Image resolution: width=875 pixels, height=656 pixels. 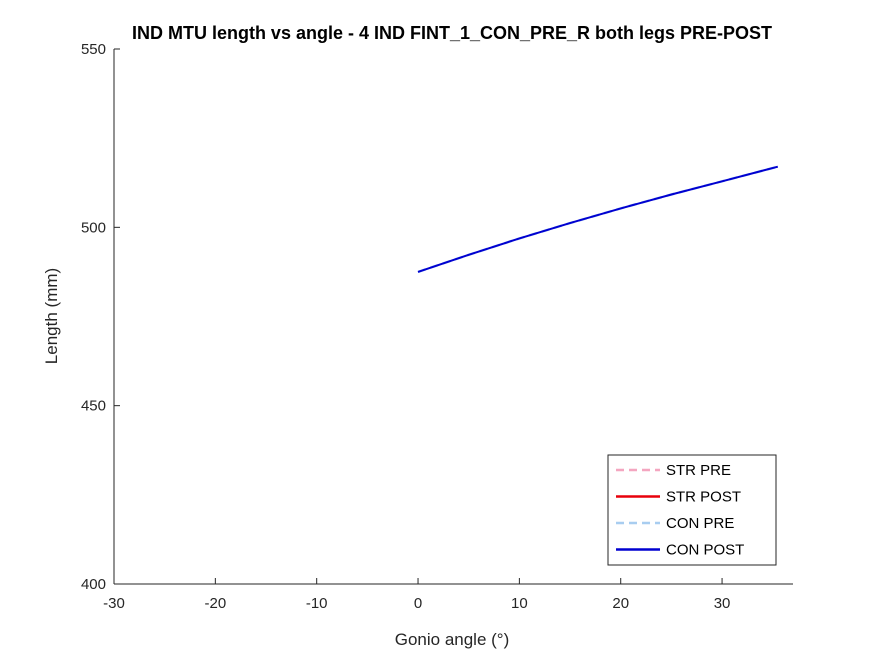 What do you see at coordinates (705, 550) in the screenshot?
I see `legend-label: CON POST` at bounding box center [705, 550].